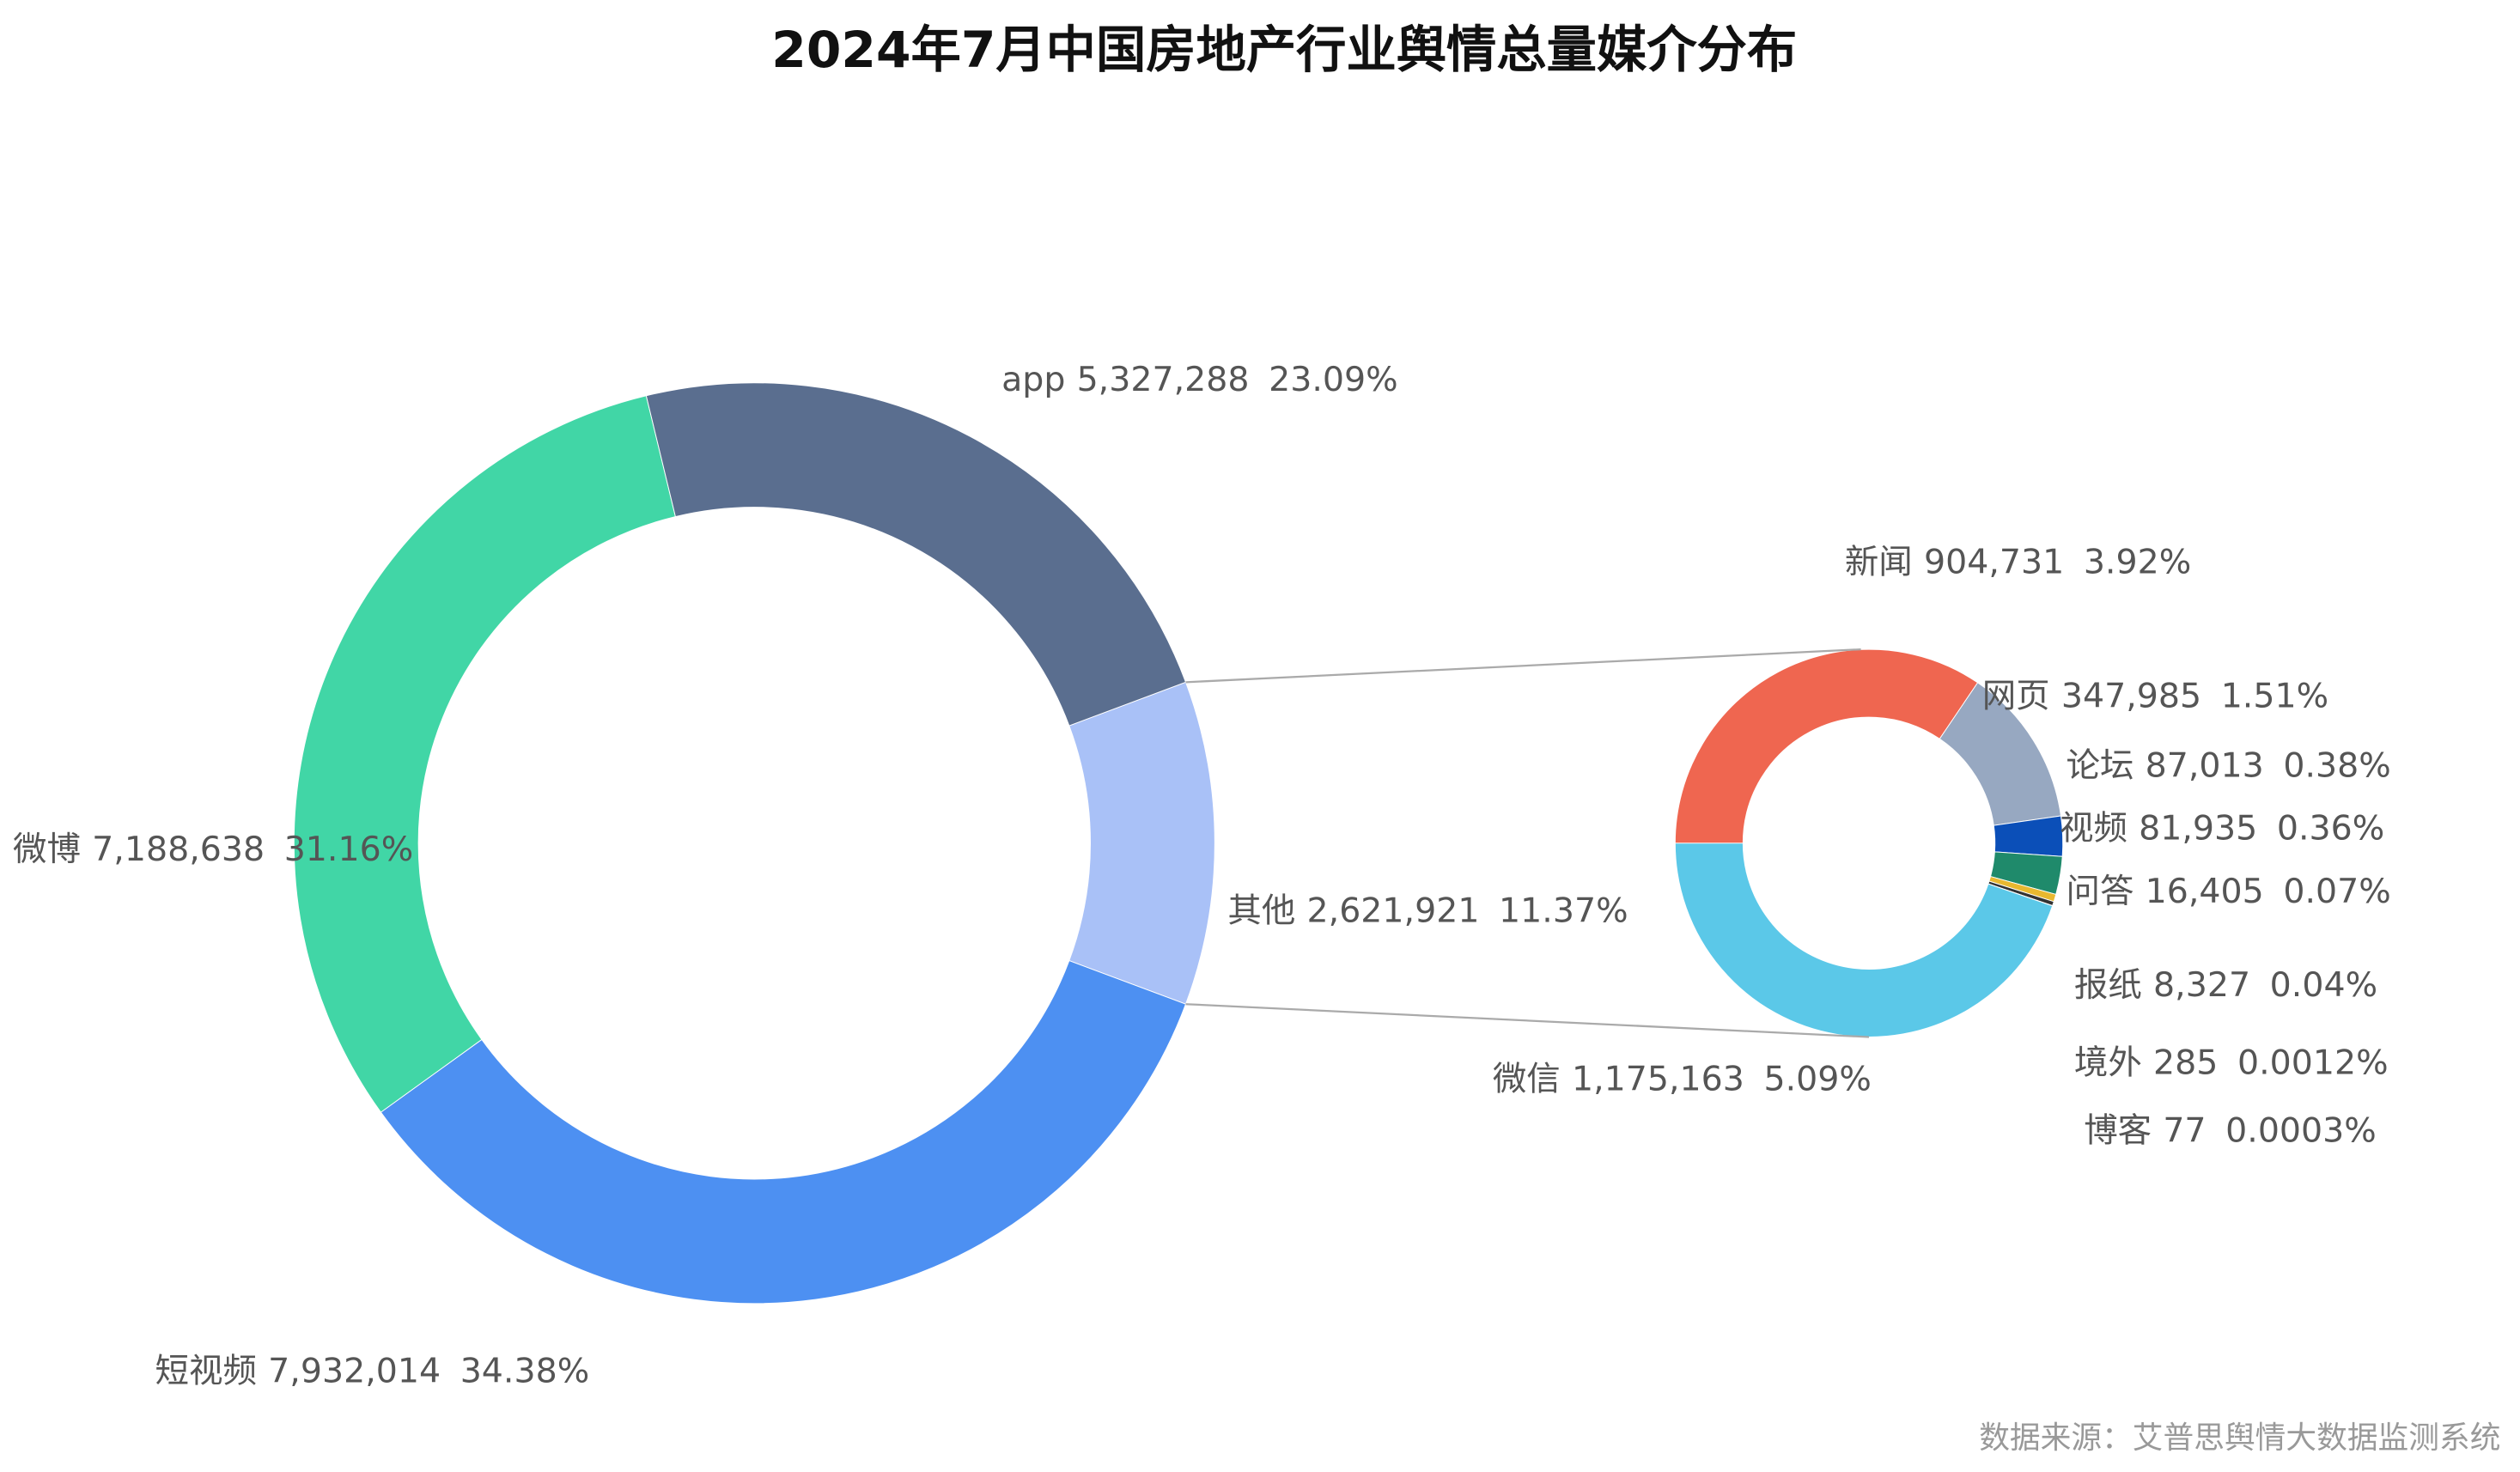 The width and height of the screenshot is (2520, 1472). I want to click on slice-value: 16,405, so click(2205, 891).